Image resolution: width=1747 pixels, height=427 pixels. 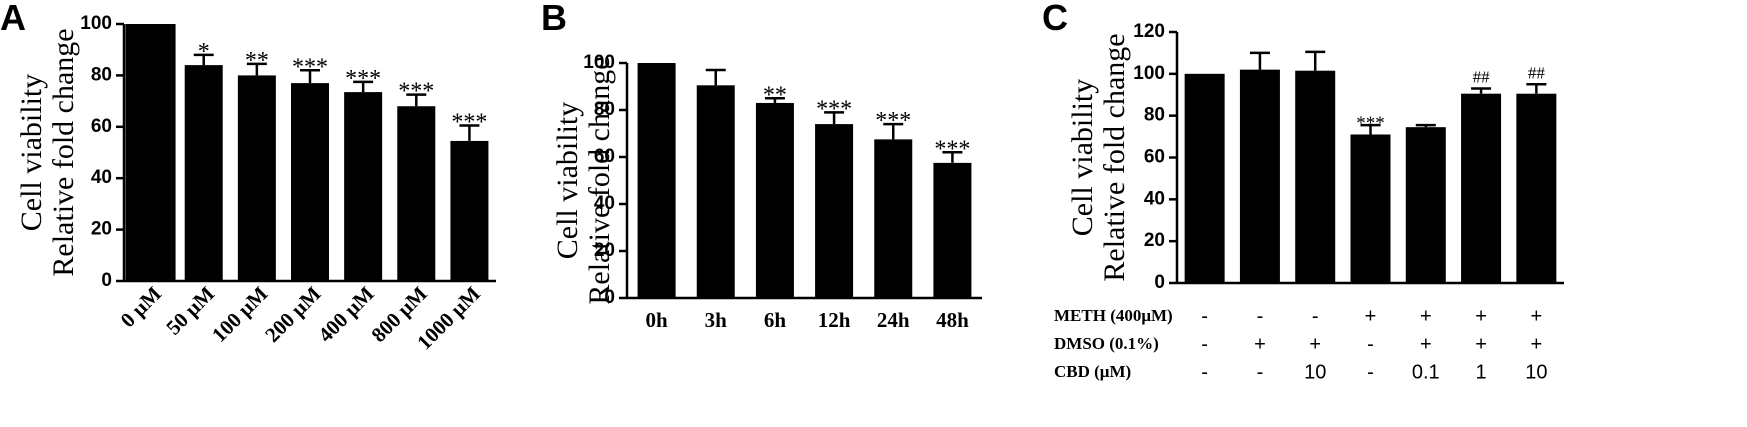 What do you see at coordinates (807, 320) in the screenshot?
I see `panel-b-x-tick-labels: 0h 3h 6h 12h 24h 48h` at bounding box center [807, 320].